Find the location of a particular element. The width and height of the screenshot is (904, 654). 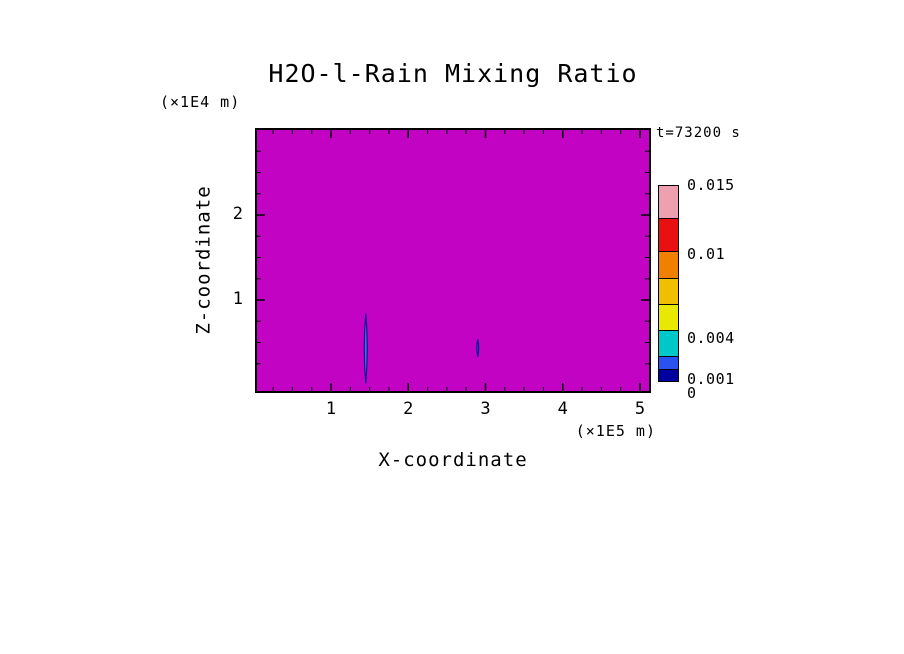

colorbar-tick-label: 0.015 is located at coordinates (711, 185).